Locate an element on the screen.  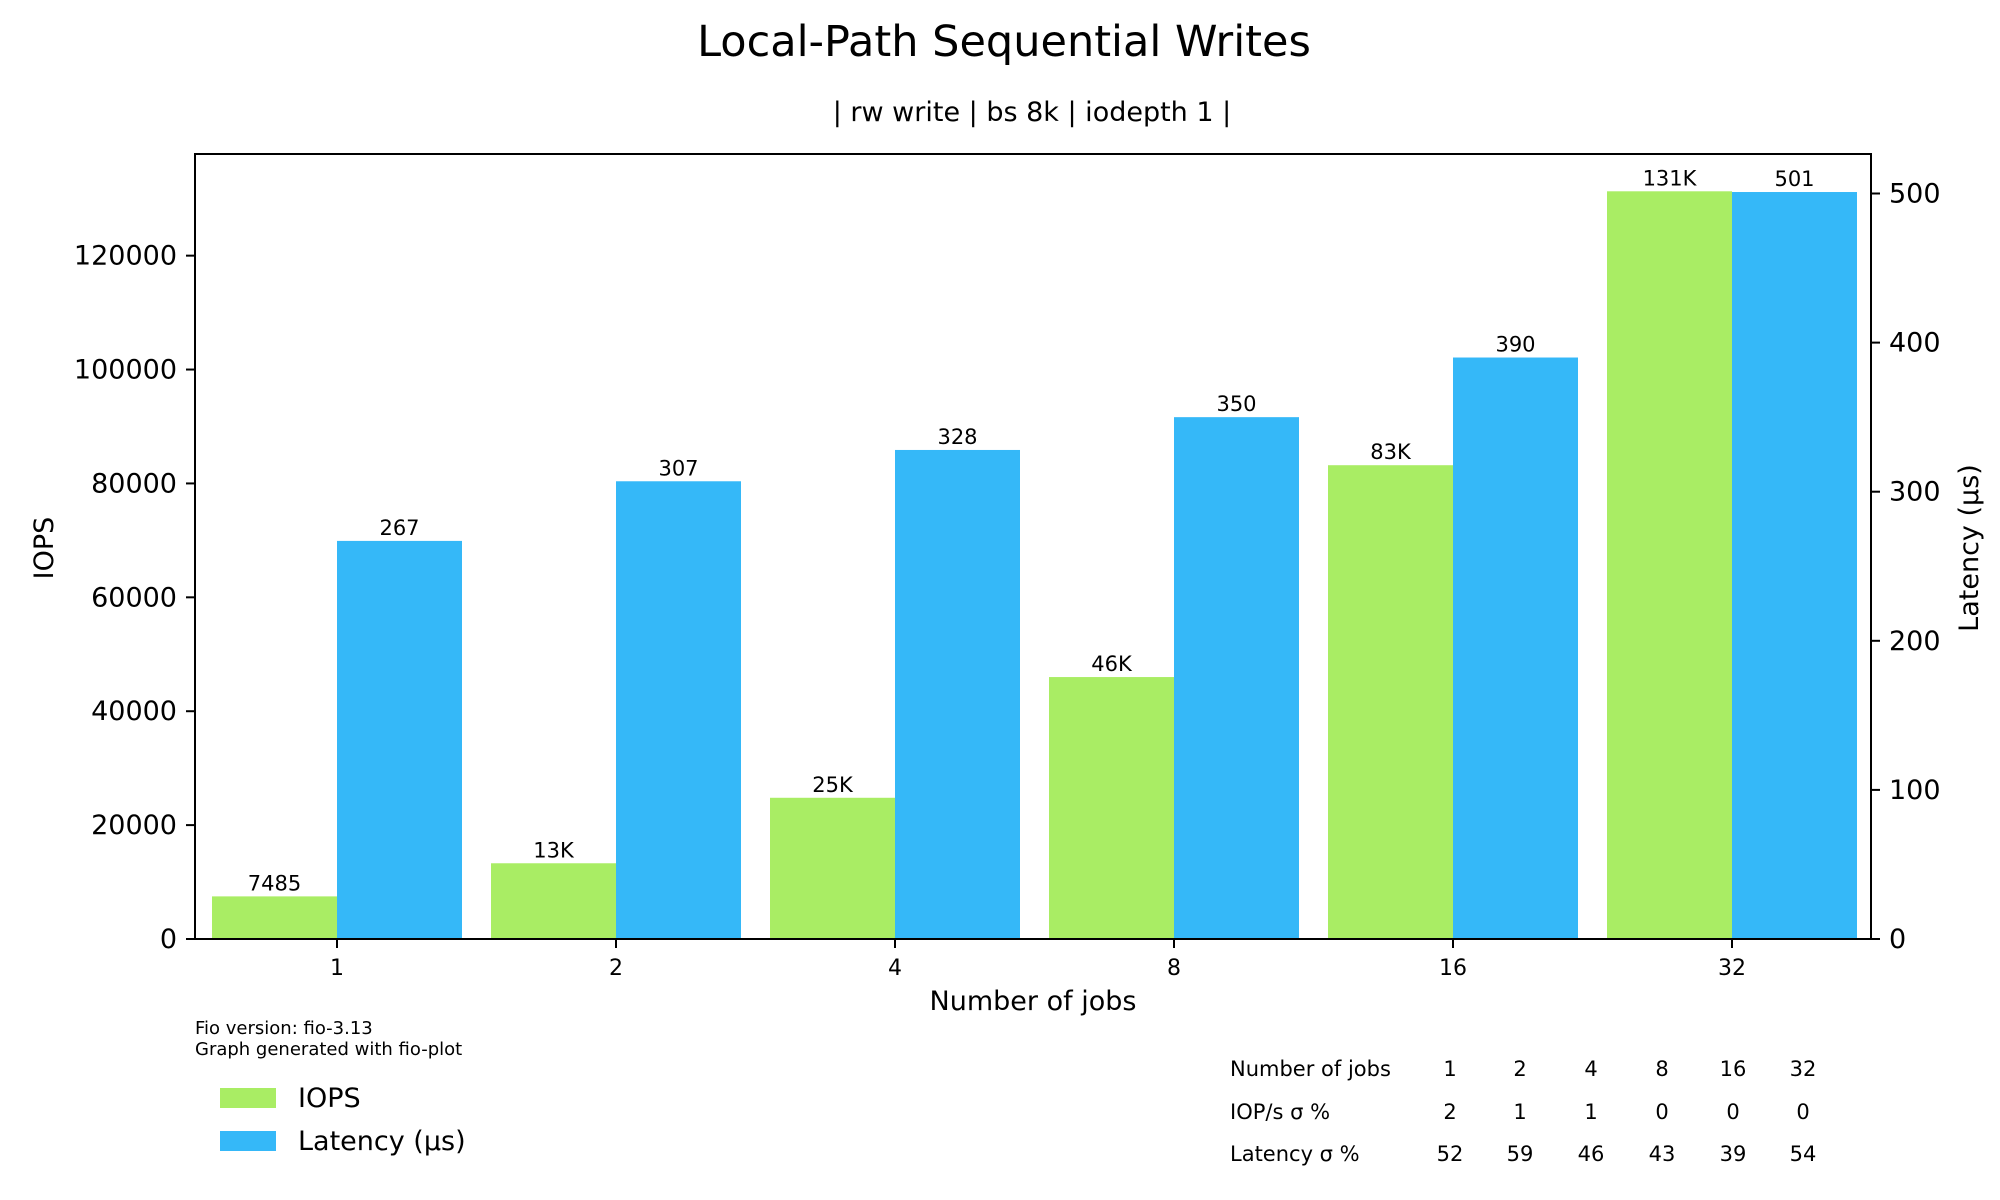
data-label-latency-2: 307 is located at coordinates (678, 468).